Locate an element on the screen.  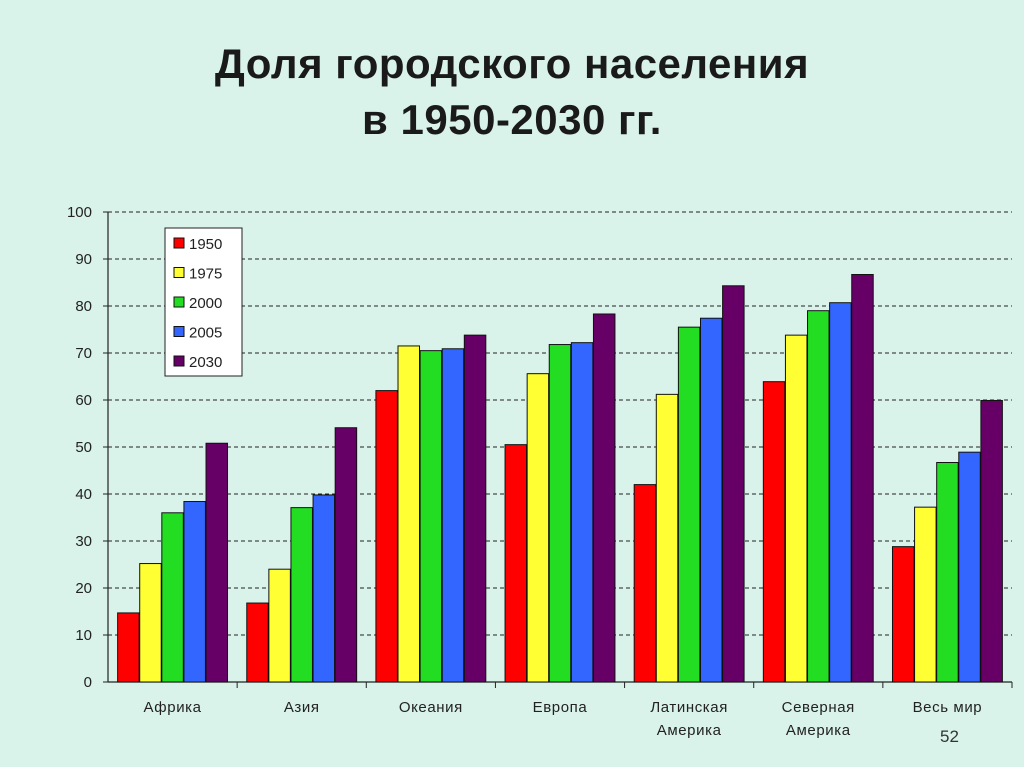
y-tick-label: 60 is located at coordinates (83, 400).